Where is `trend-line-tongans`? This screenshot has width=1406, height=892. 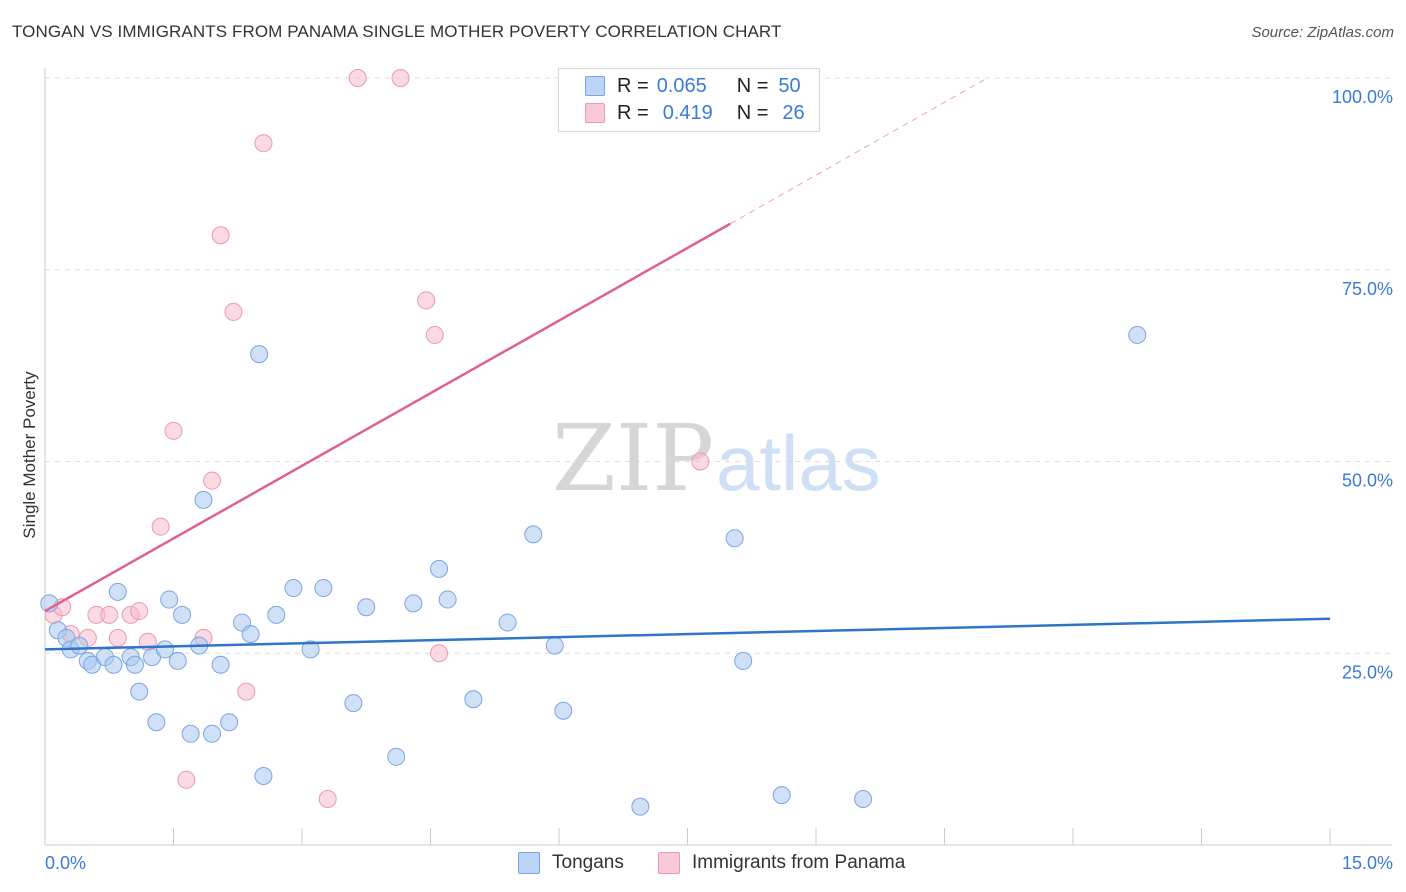
trend-line-tongans is located at coordinates (687, 634).